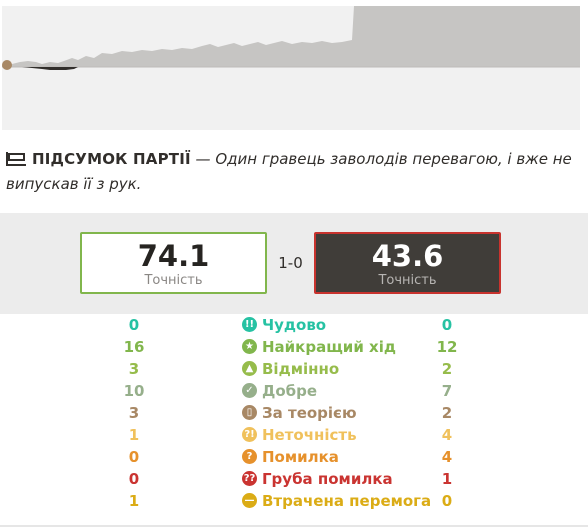 This screenshot has height=529, width=588. I want to click on classification-label: За теорією, so click(309, 413).